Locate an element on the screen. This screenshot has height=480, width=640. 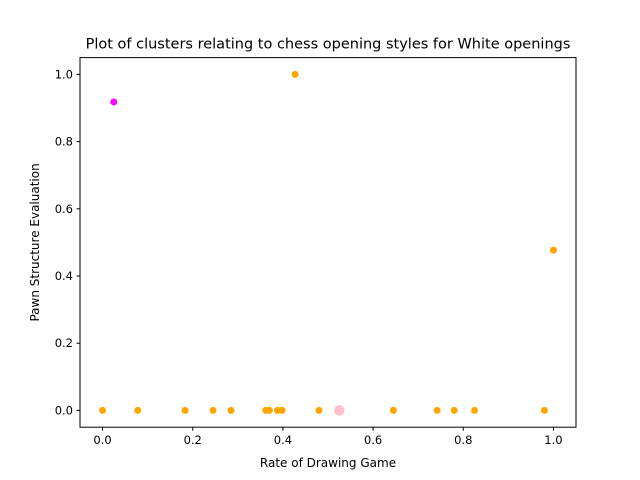
y-axis-ticks: 0.0 0.2 0.4 0.6 0.8 1.0 is located at coordinates (67, 242).